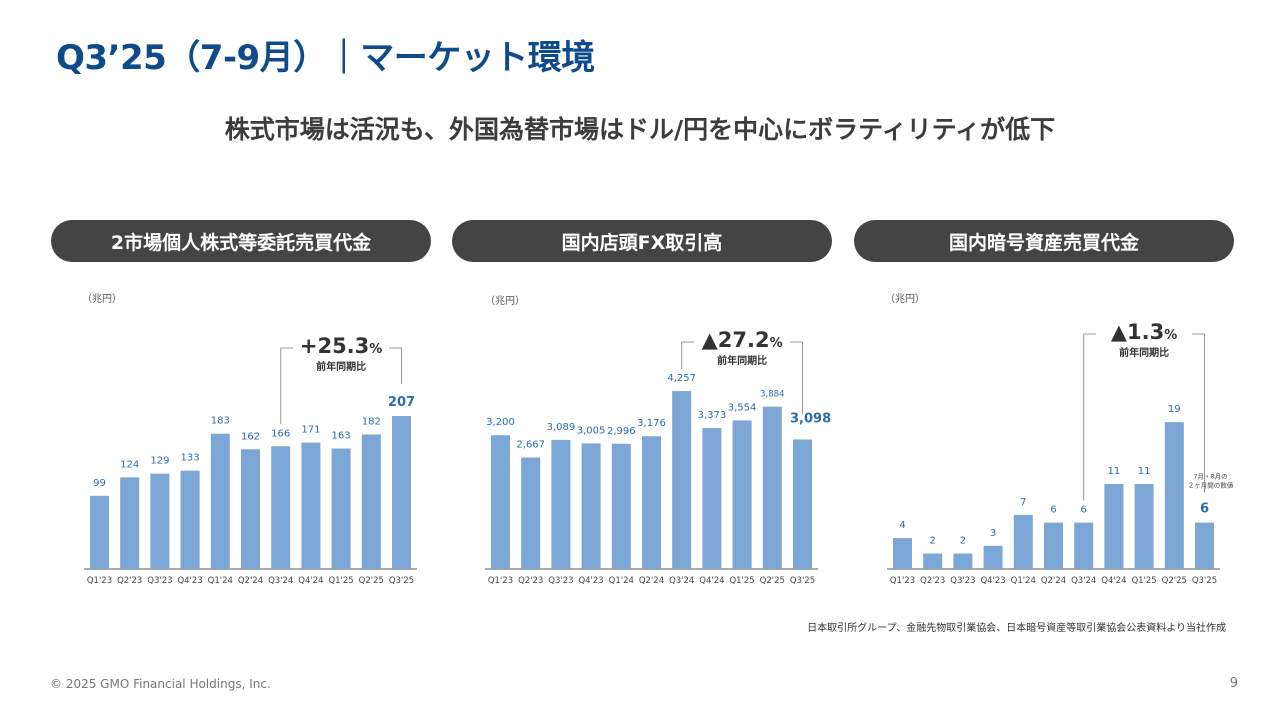  What do you see at coordinates (341, 436) in the screenshot?
I see `data-label: 163` at bounding box center [341, 436].